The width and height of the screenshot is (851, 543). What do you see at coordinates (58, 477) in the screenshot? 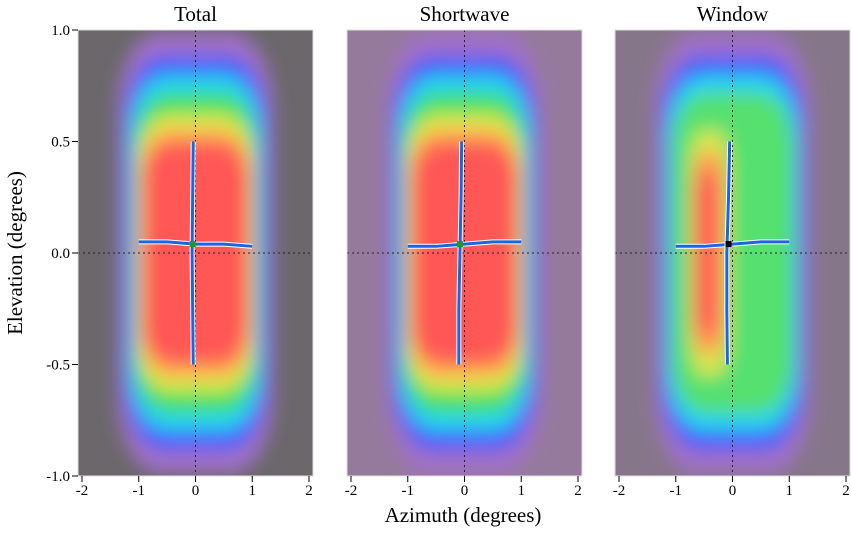
I see `y-tick-label: -1.0` at bounding box center [58, 477].